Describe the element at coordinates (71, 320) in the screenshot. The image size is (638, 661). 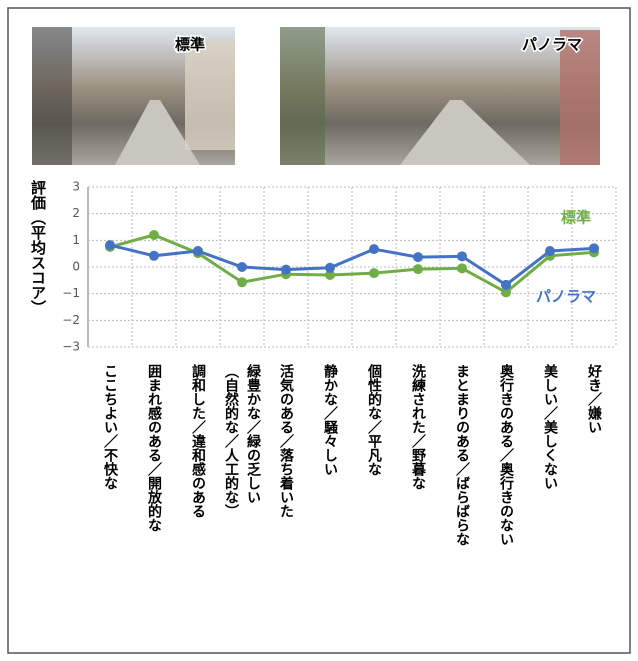
I see `y-tick-label: −2` at that location.